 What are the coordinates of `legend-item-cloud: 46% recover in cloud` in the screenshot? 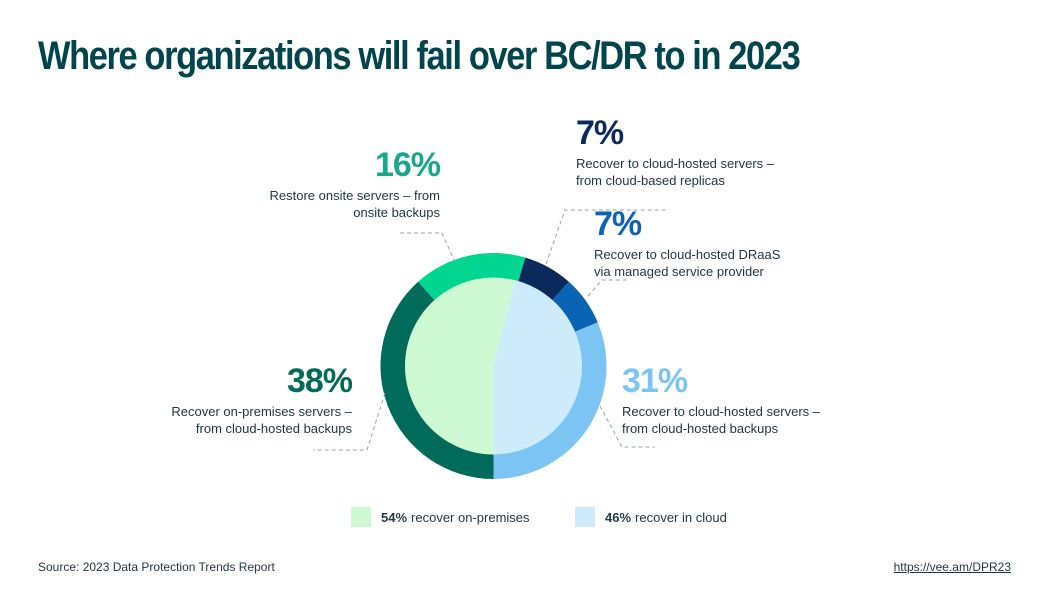 It's located at (651, 517).